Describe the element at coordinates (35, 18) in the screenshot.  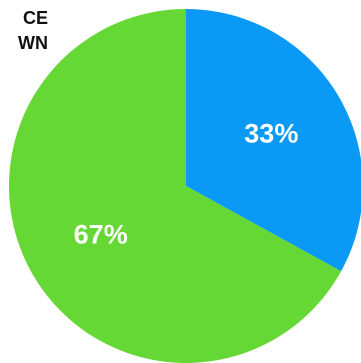
I see `title-line: CE` at that location.